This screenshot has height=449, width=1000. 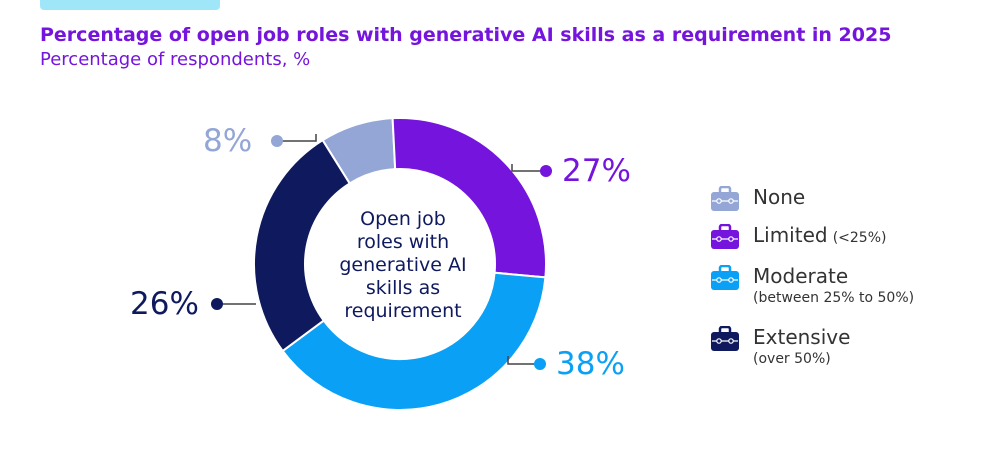 I want to click on center-label-line: Open job, so click(x=403, y=219).